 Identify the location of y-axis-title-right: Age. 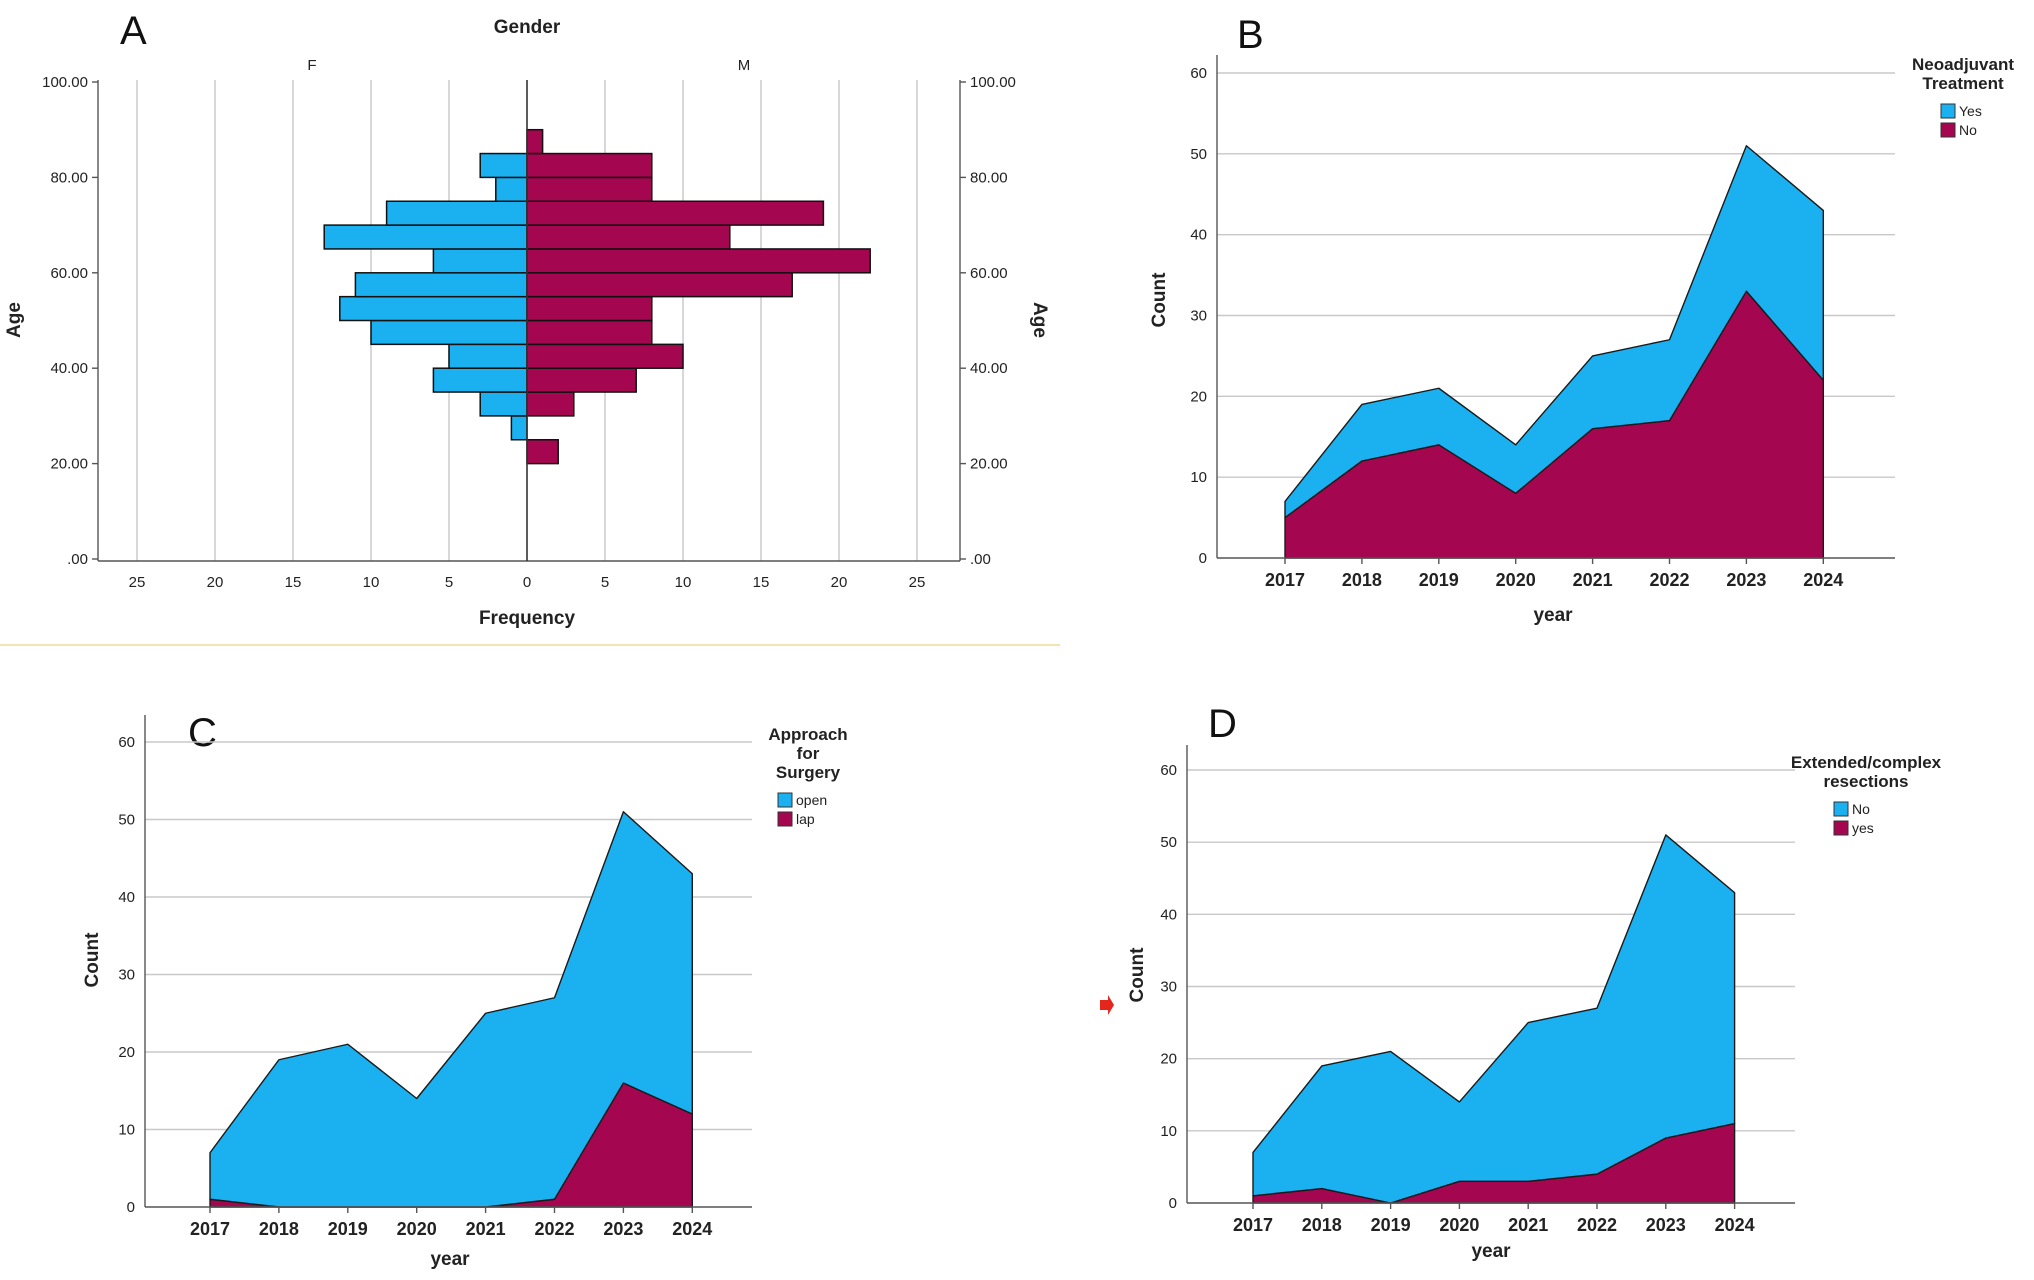
(1039, 320).